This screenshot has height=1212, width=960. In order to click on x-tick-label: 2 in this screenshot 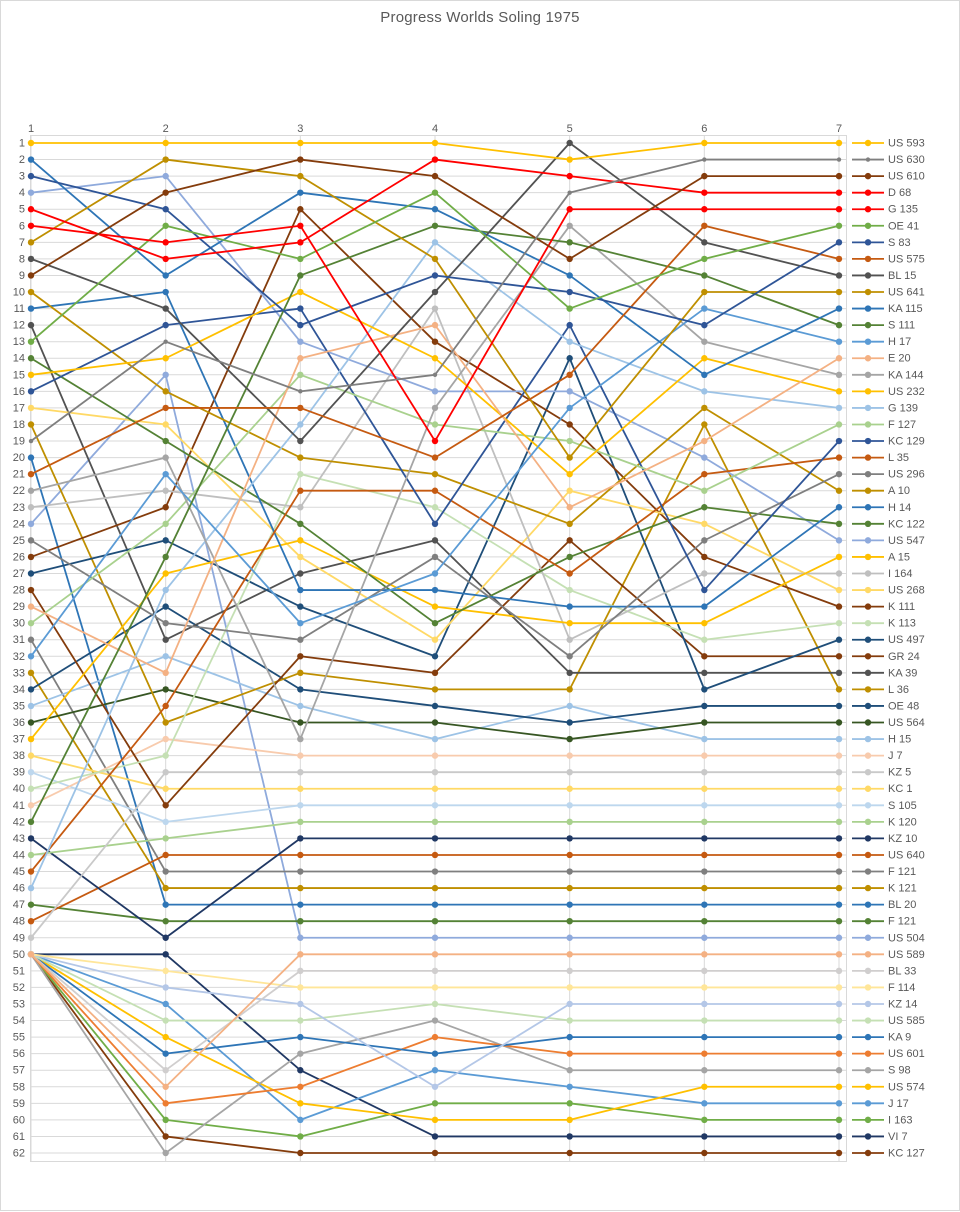, I will do `click(166, 129)`.